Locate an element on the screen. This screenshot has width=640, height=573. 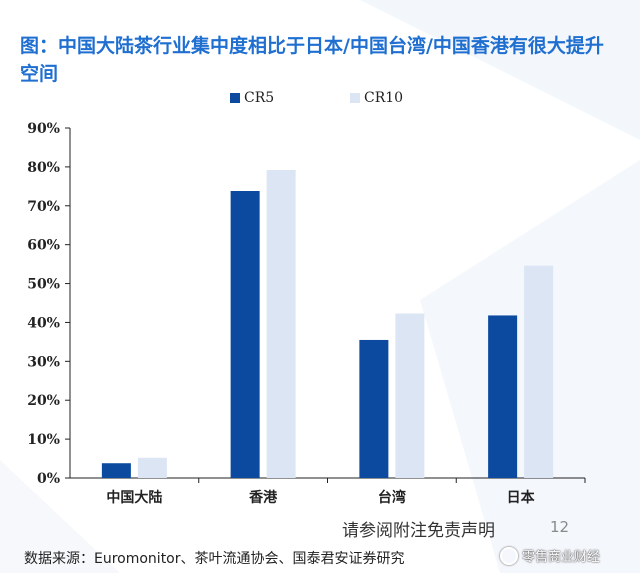
y-tick-label: 80% is located at coordinates (43, 168).